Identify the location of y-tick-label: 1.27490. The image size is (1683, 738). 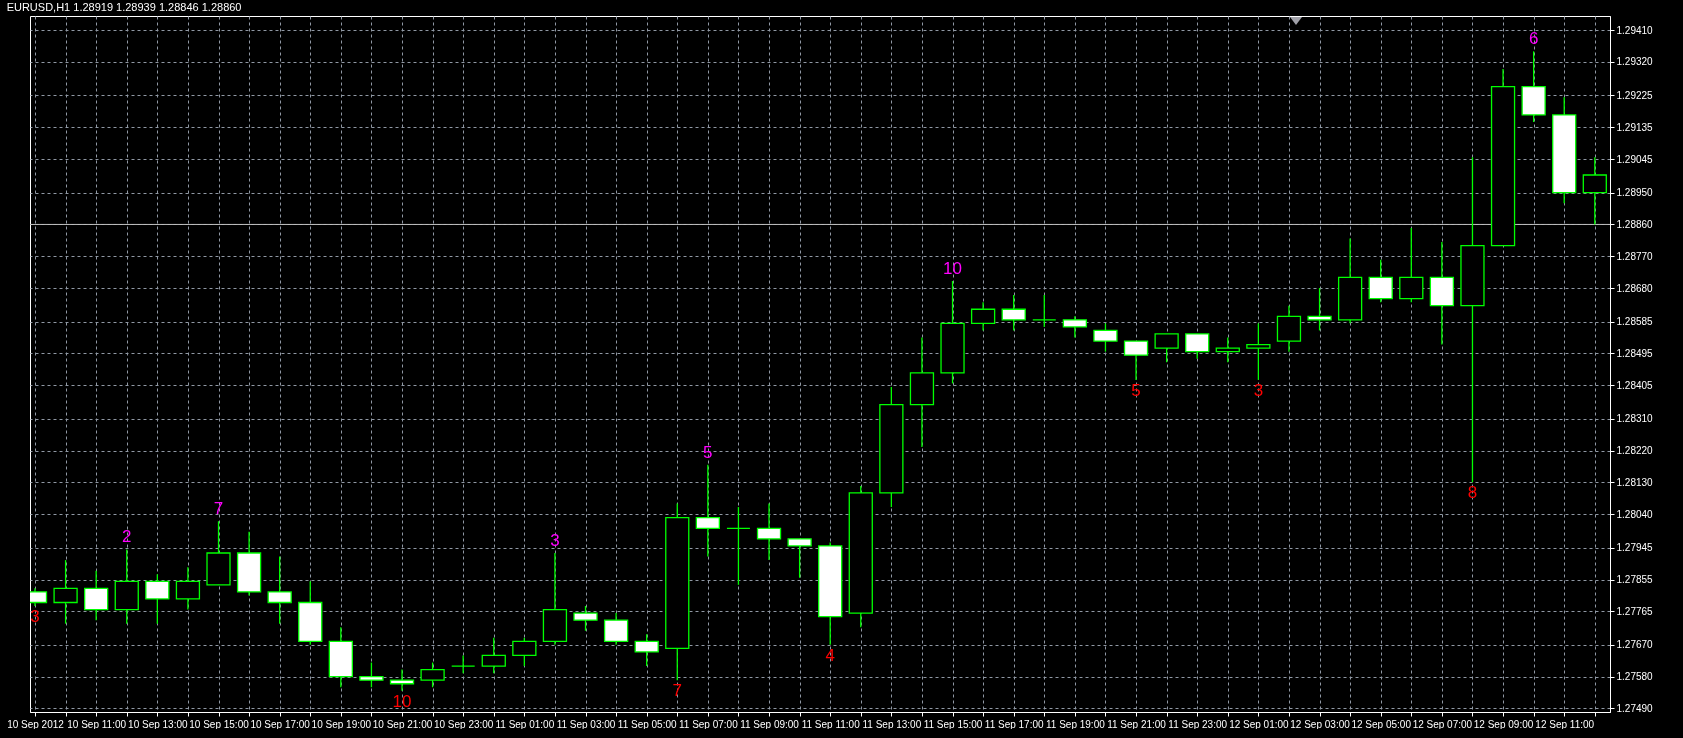
(1635, 708).